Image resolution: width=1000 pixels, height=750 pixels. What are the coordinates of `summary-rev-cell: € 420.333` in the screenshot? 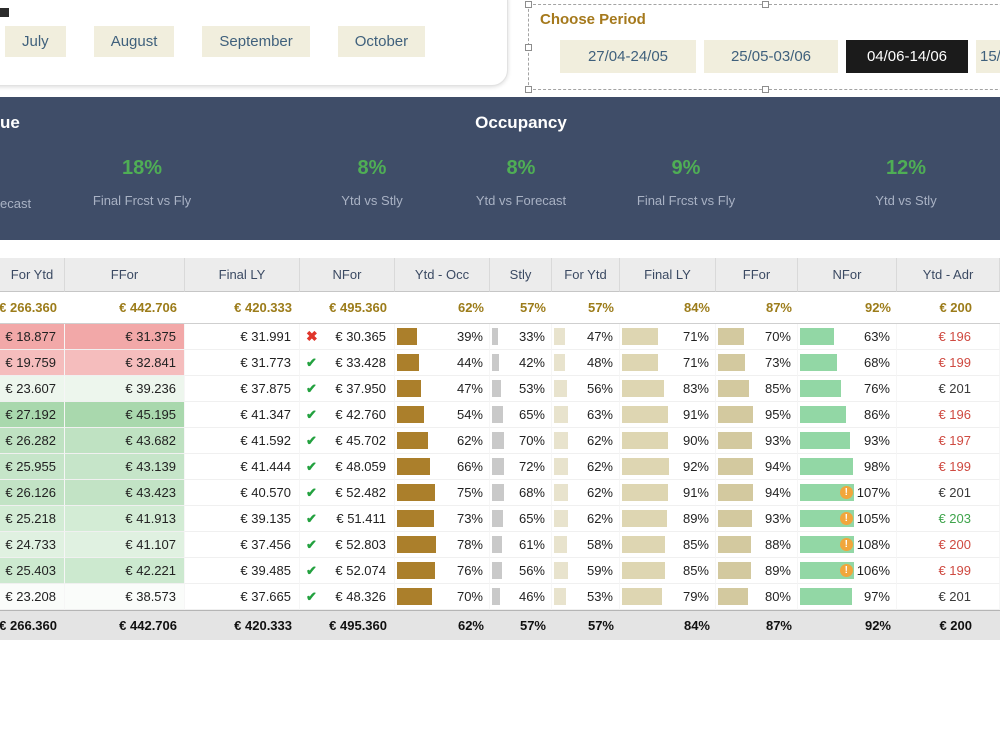 It's located at (242, 308).